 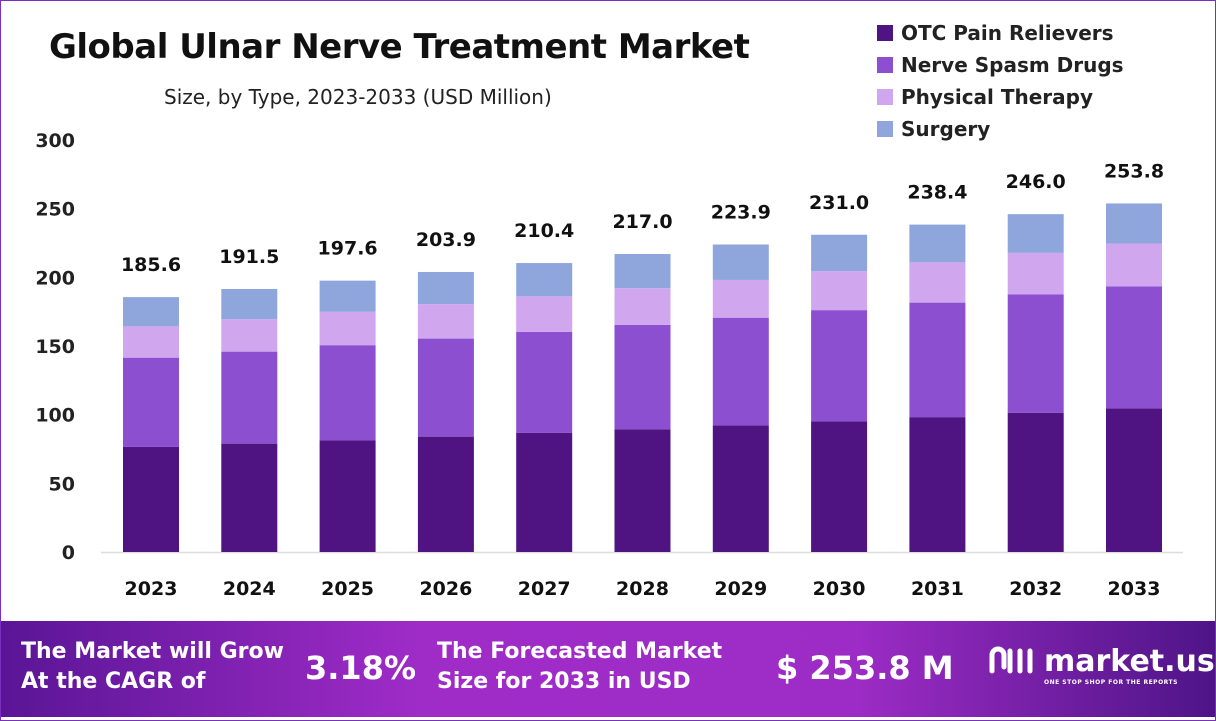 I want to click on y-tick-label: 0, so click(x=68, y=553).